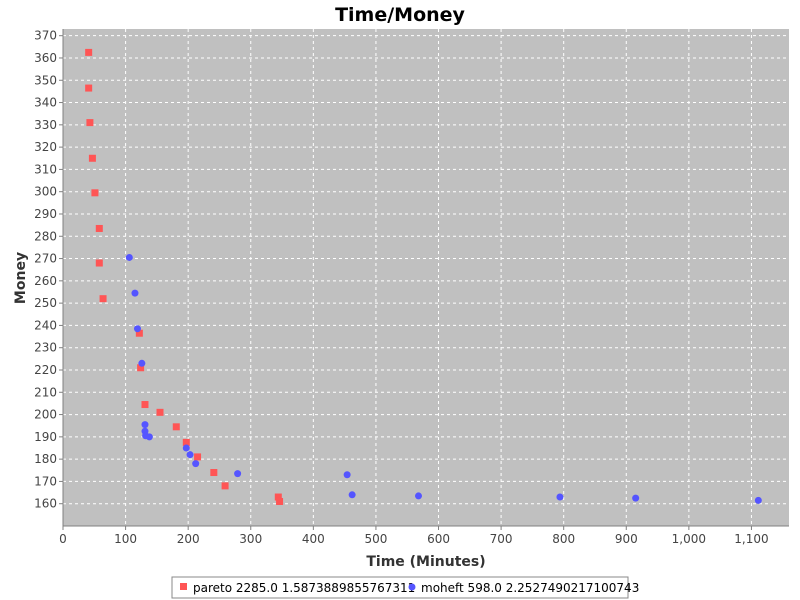 The image size is (800, 600). What do you see at coordinates (45, 392) in the screenshot?
I see `y-tick-label: 210` at bounding box center [45, 392].